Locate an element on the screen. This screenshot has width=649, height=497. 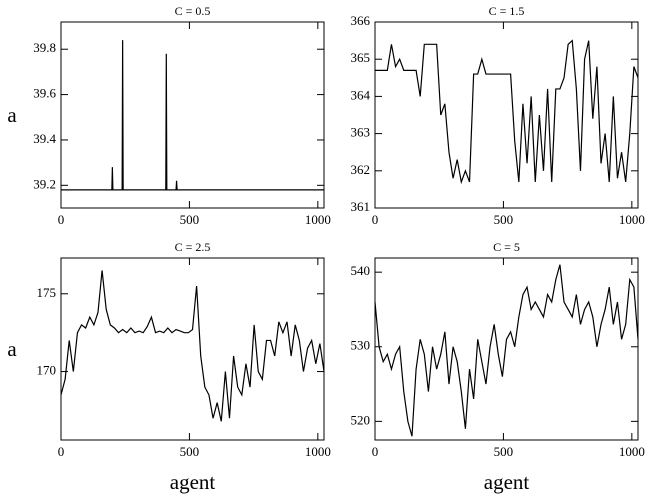
panel-title: C = 1.5 is located at coordinates (507, 11).